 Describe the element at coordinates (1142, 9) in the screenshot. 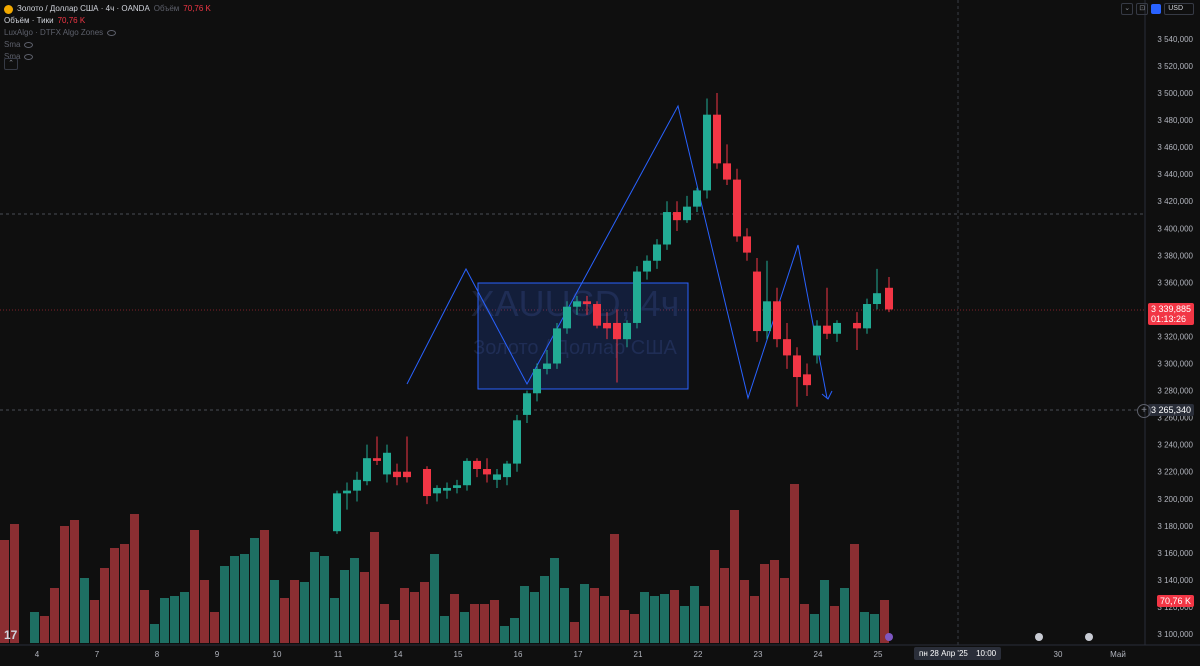

I see `lock-icon: ⊡` at that location.